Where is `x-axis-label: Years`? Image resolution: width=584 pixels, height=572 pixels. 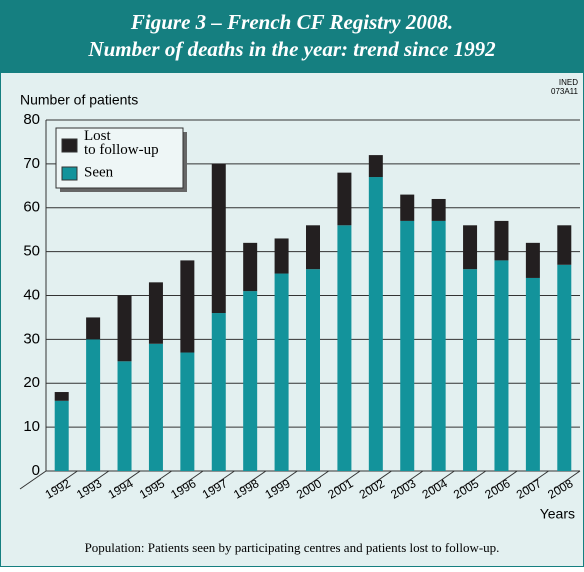 x-axis-label: Years is located at coordinates (557, 514).